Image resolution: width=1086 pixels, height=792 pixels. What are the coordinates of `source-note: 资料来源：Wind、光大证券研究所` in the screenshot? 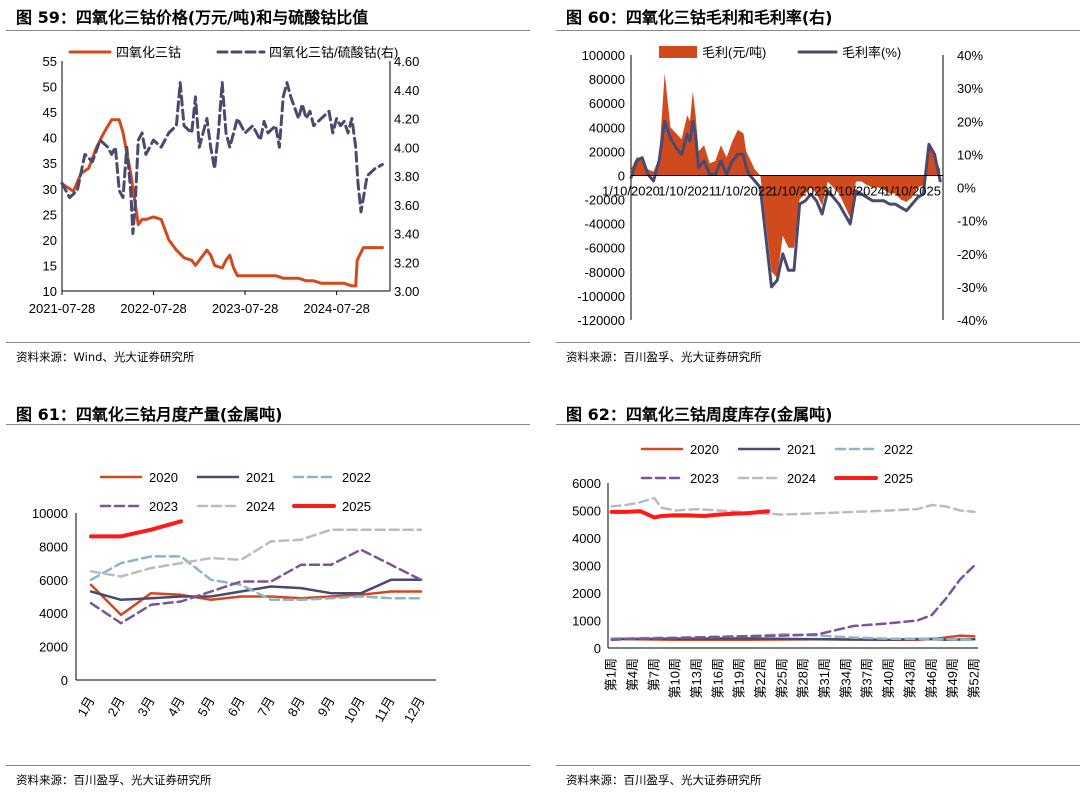 It's located at (105, 357).